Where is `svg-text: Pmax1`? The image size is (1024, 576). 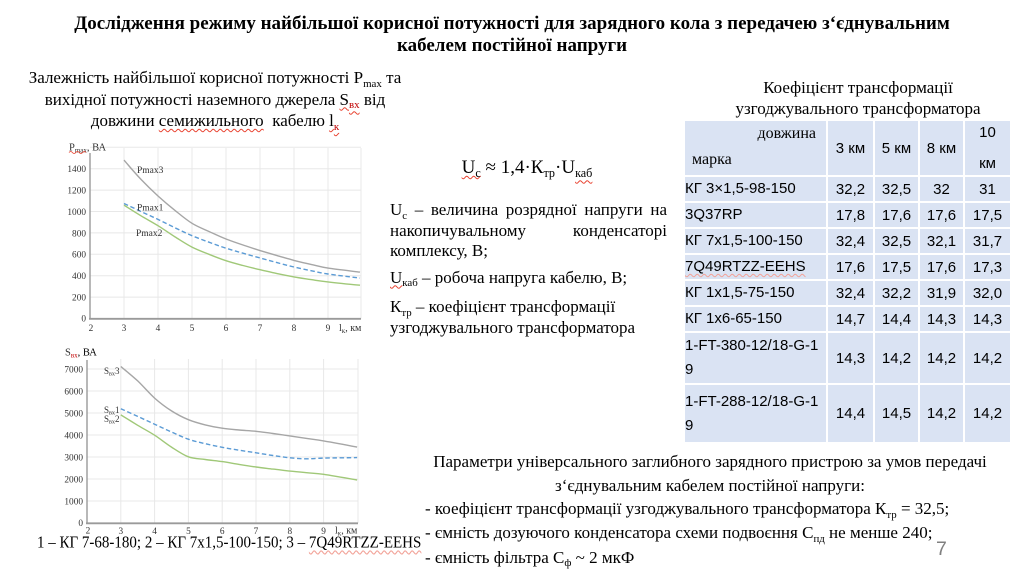
svg-text: Pmax1 is located at coordinates (150, 209).